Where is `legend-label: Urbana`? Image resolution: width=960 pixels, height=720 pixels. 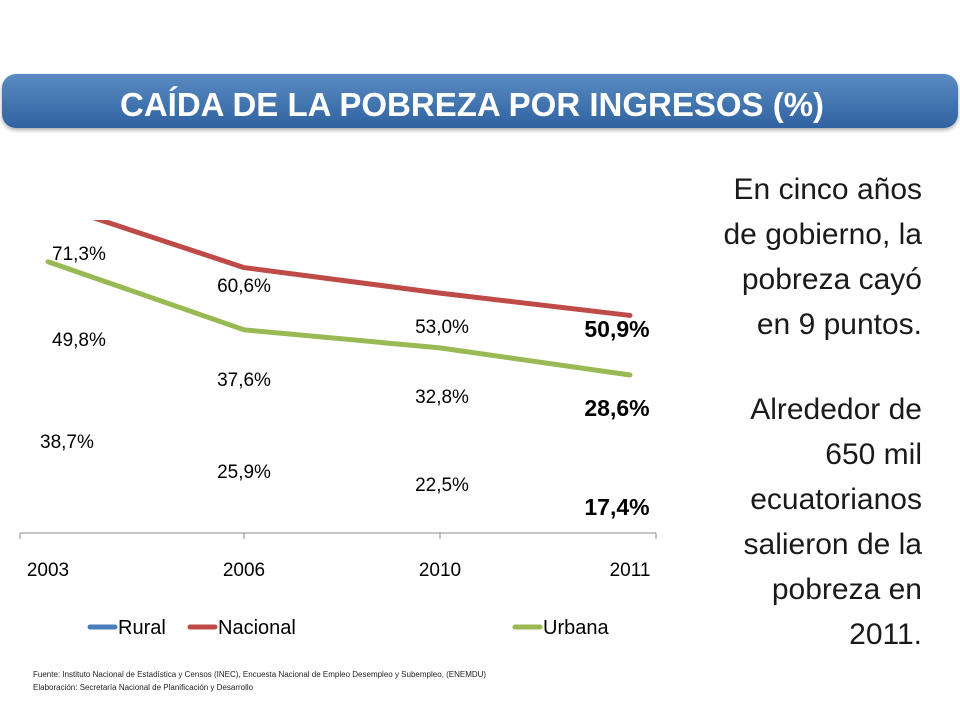 legend-label: Urbana is located at coordinates (576, 628).